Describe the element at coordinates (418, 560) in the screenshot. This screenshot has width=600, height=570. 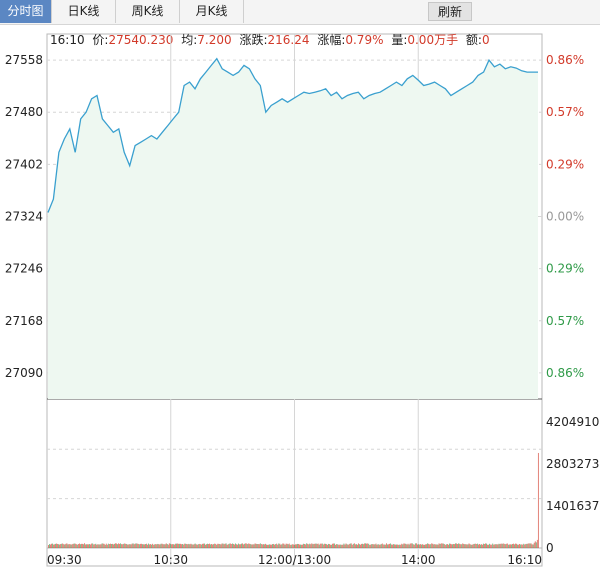
I see `time-tick-label: 14:00` at that location.